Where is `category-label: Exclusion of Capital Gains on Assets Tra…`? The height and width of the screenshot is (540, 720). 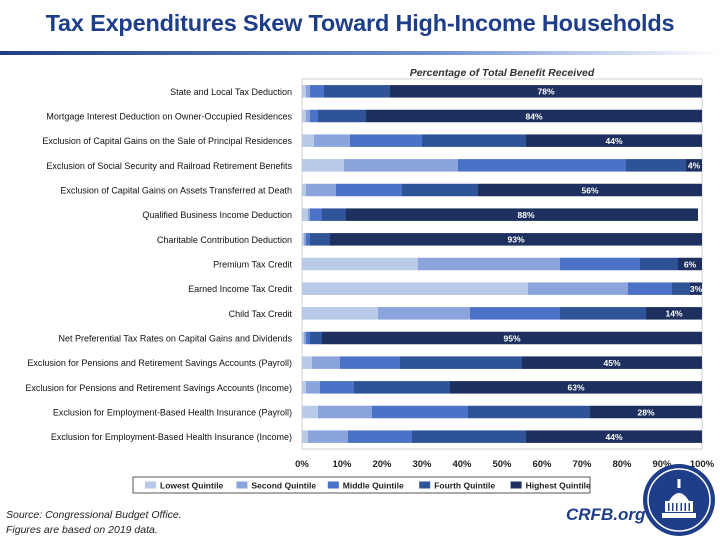 category-label: Exclusion of Capital Gains on Assets Tra… is located at coordinates (176, 191).